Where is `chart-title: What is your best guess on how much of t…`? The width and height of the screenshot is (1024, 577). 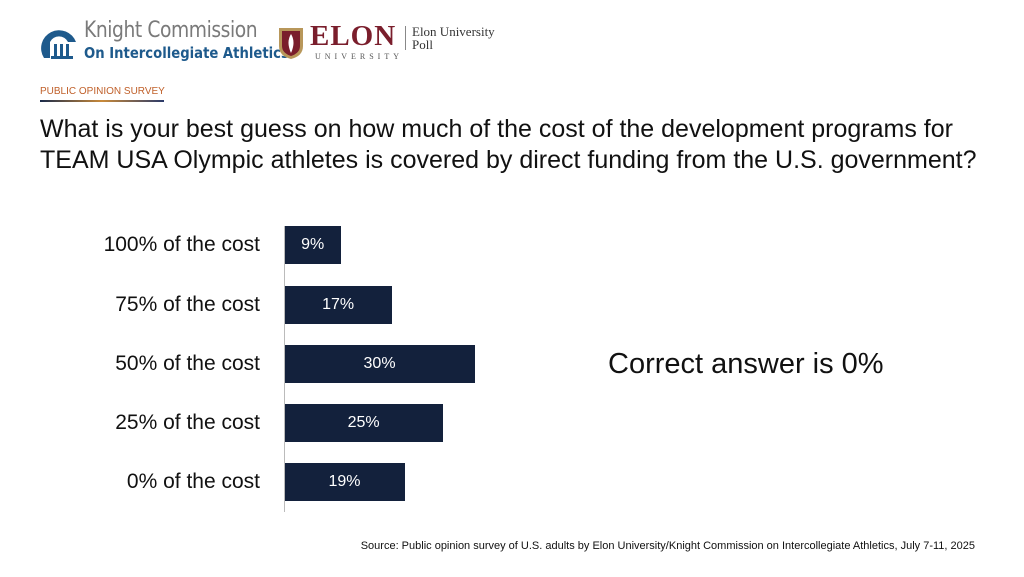
chart-title: What is your best guess on how much of t… is located at coordinates (508, 144).